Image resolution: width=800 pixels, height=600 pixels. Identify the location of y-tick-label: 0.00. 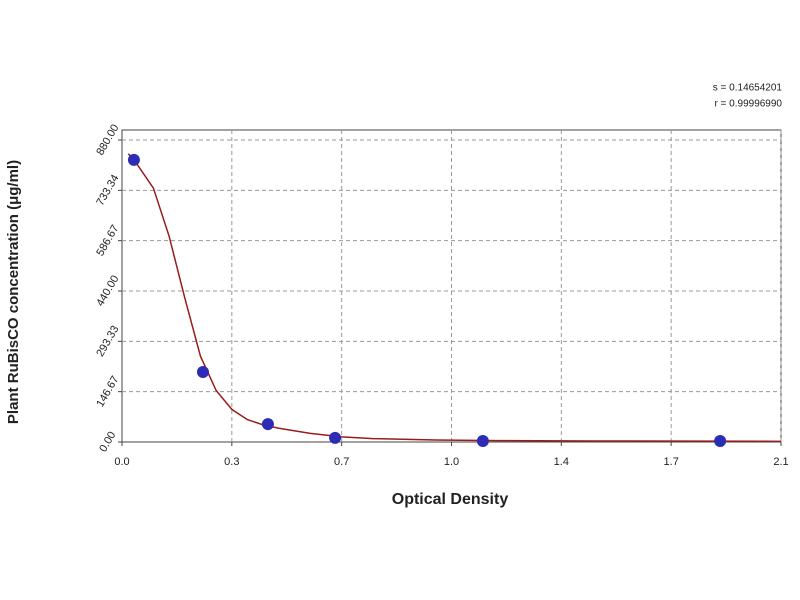
(107, 442).